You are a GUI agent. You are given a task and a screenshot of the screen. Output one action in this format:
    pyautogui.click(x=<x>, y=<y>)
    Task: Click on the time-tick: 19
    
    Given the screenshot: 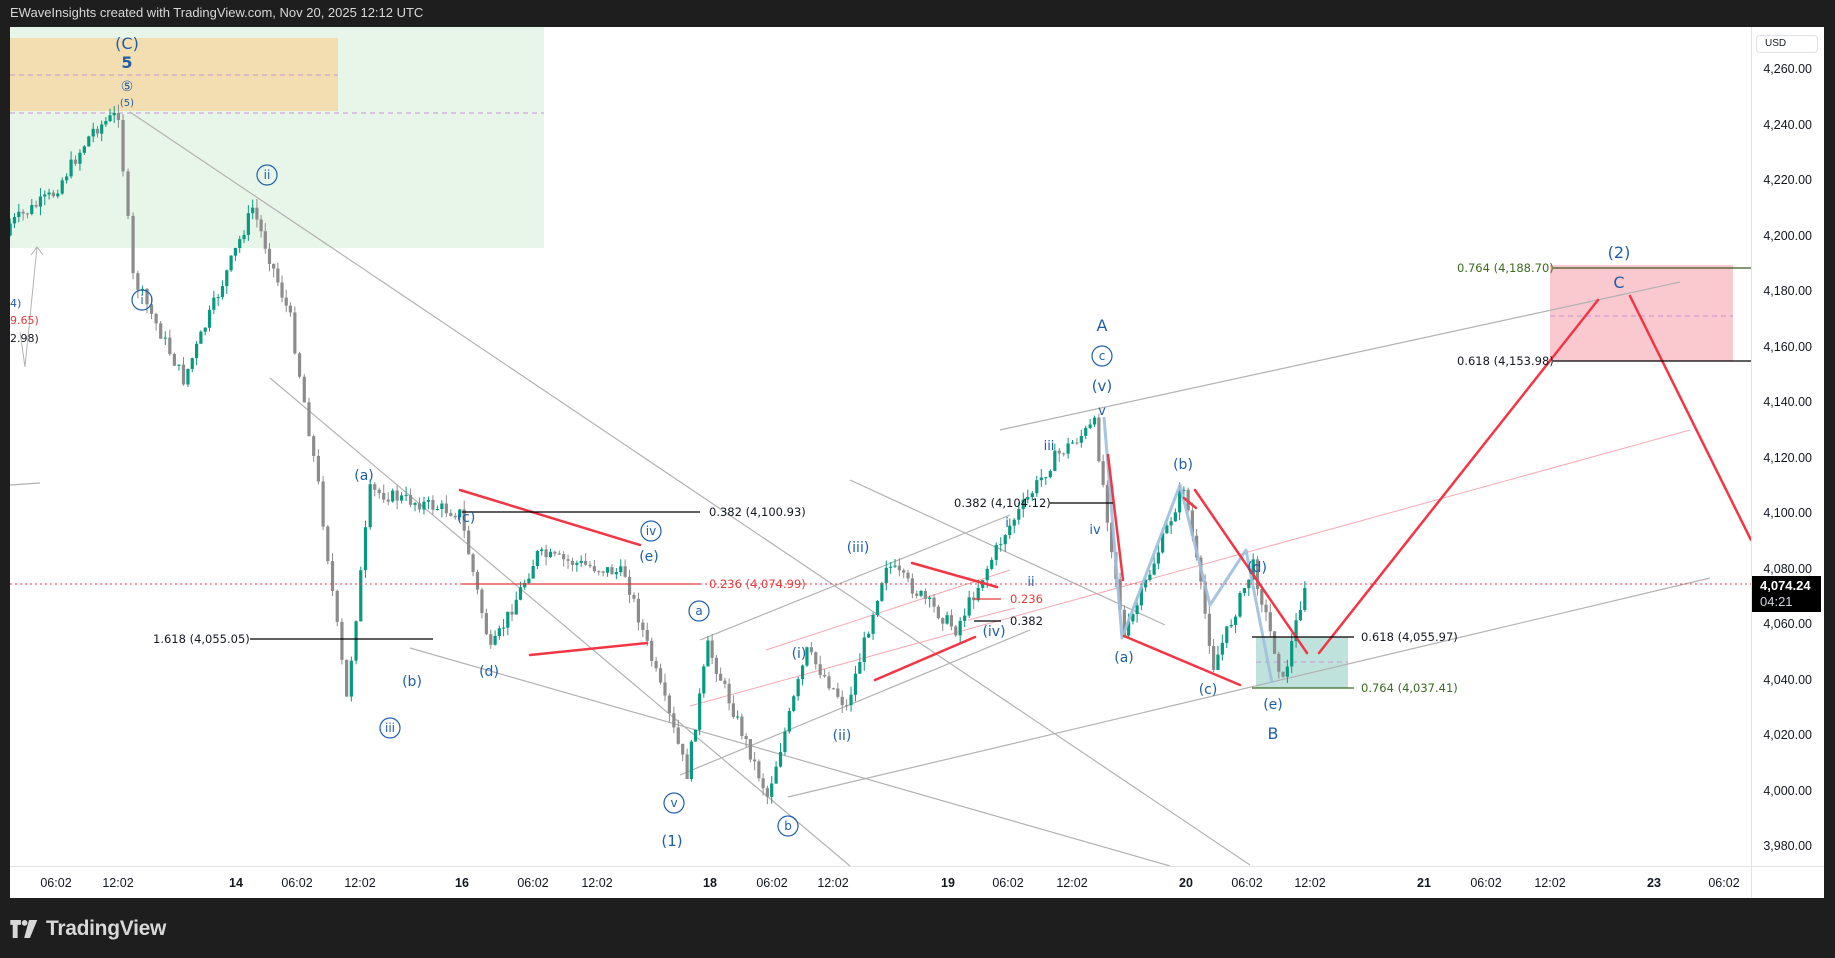 What is the action you would take?
    pyautogui.click(x=948, y=883)
    